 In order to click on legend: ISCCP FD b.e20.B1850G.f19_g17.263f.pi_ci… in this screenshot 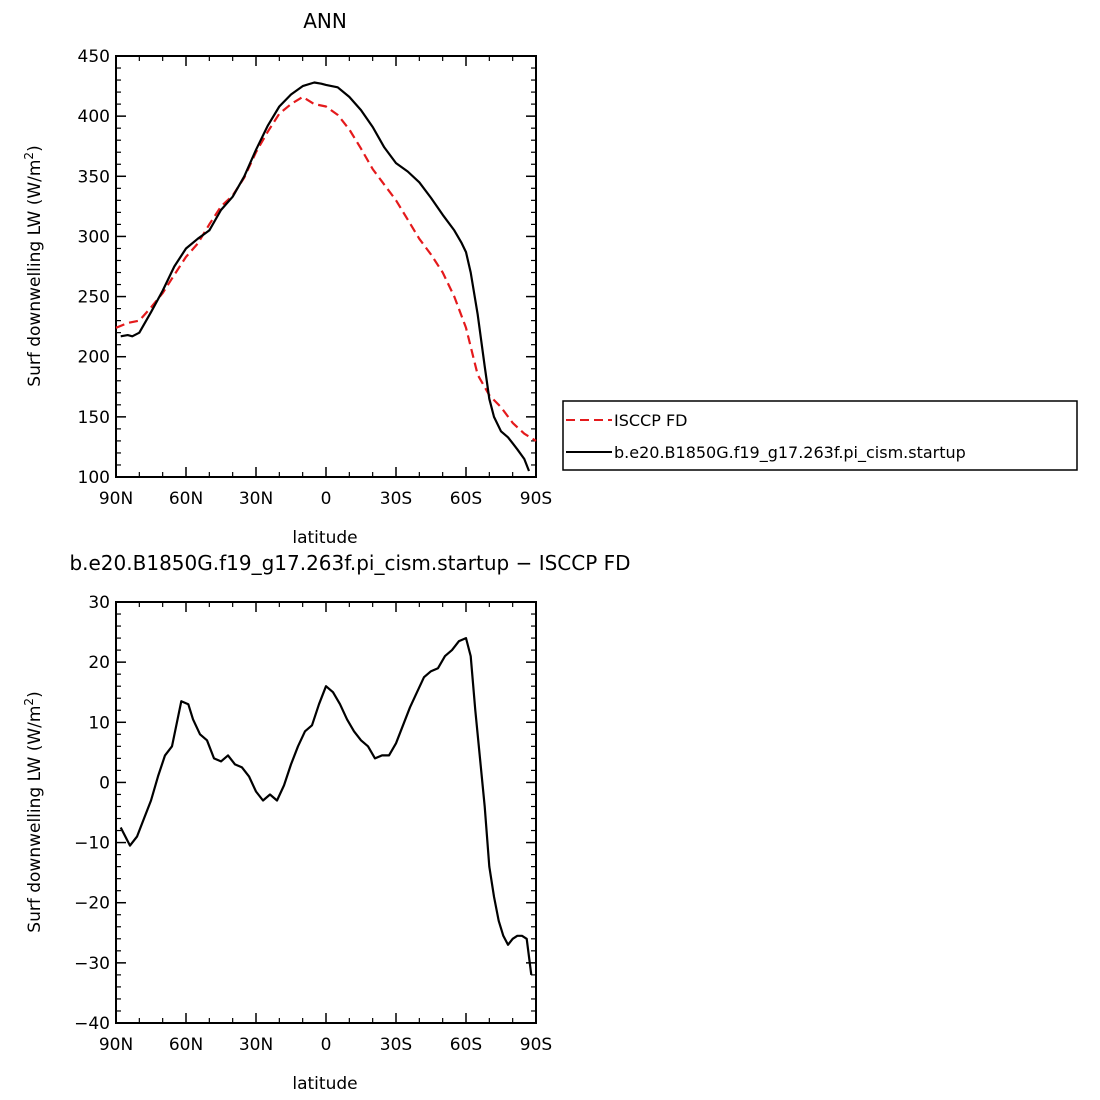, I will do `click(820, 435)`.